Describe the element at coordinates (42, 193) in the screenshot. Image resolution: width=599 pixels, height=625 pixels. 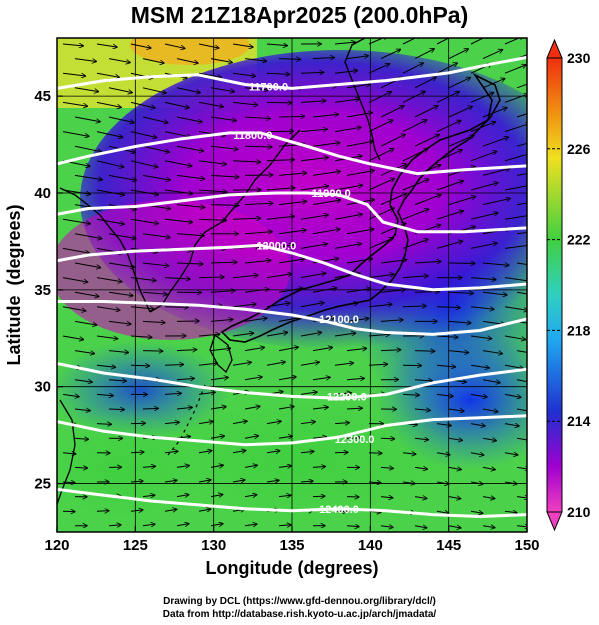
I see `y-tick-label: 40` at that location.